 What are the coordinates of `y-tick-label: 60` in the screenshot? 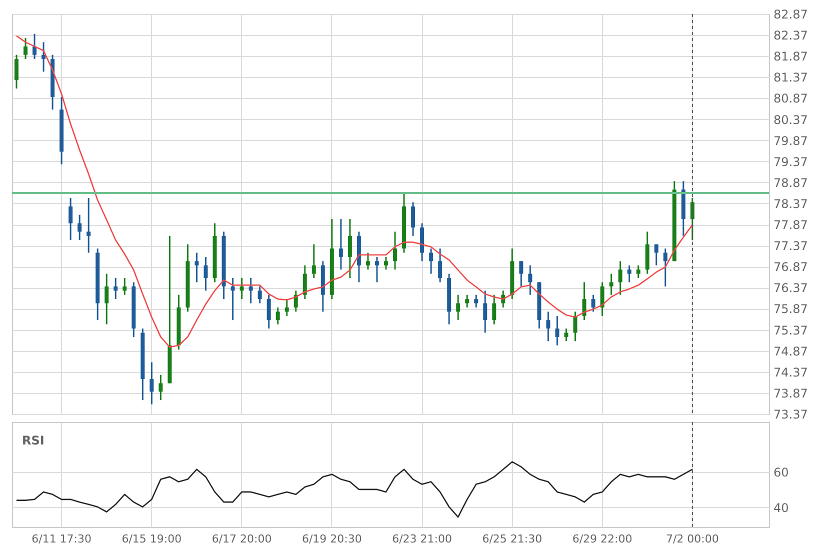 It's located at (781, 472).